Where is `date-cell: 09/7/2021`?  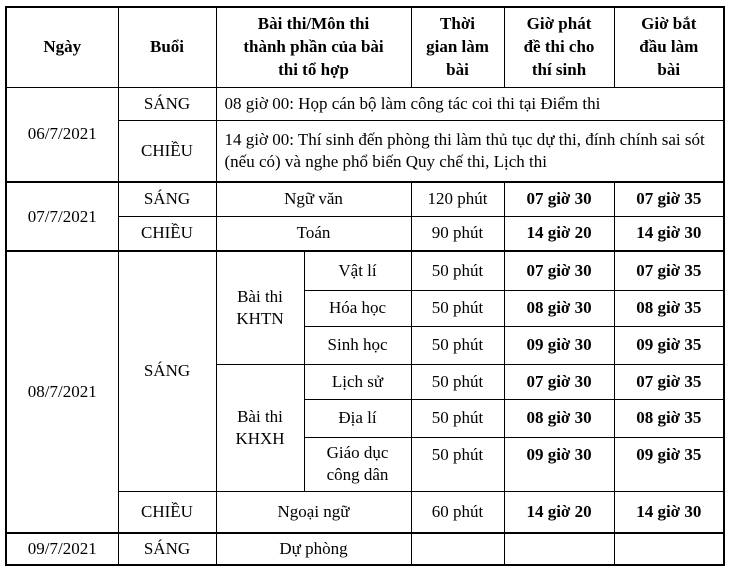 date-cell: 09/7/2021 is located at coordinates (62, 549).